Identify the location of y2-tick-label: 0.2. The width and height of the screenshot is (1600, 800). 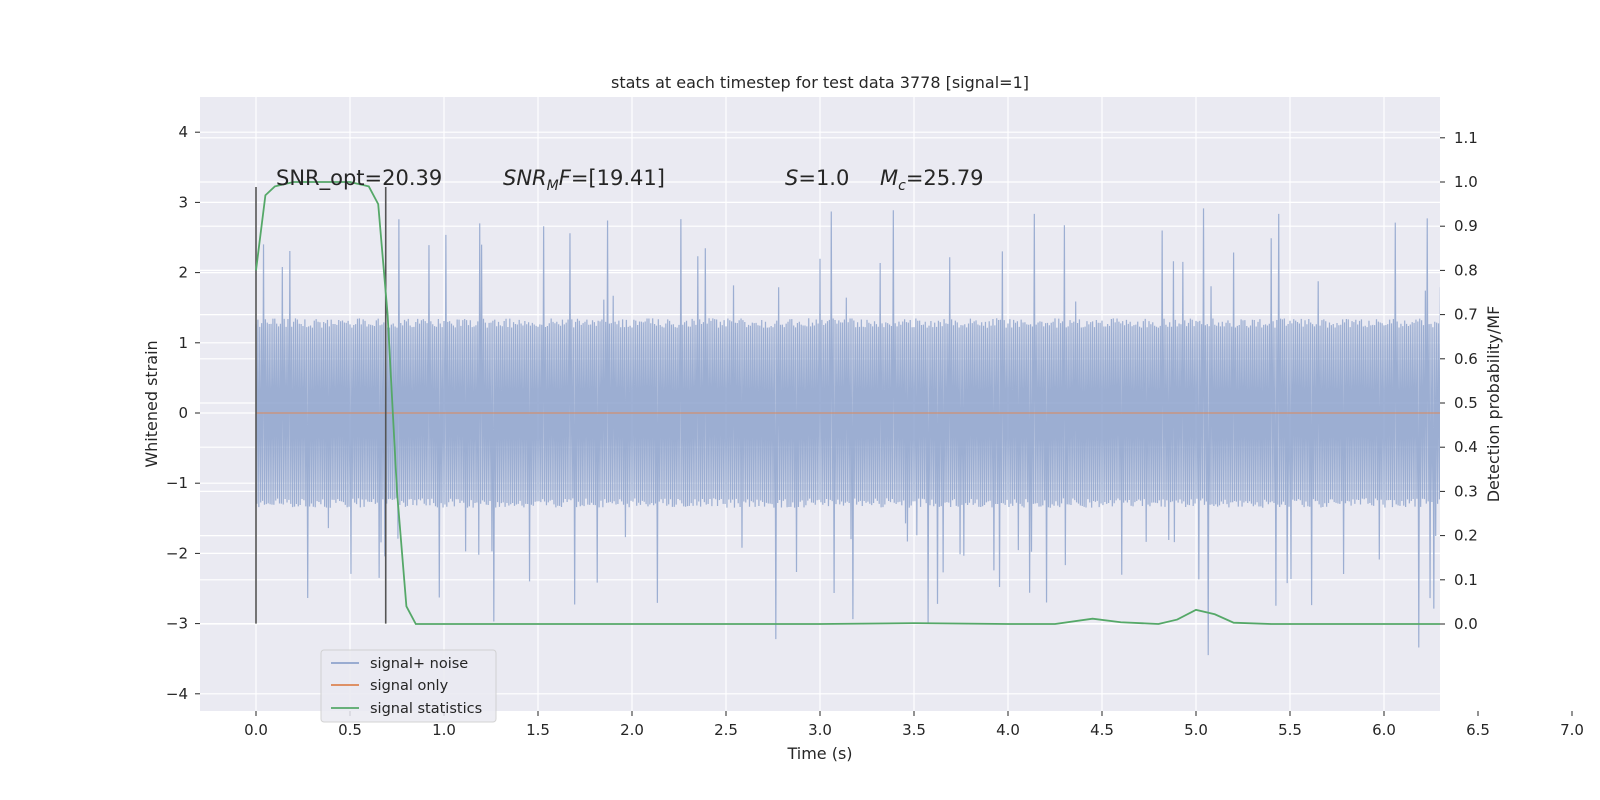
(1466, 536).